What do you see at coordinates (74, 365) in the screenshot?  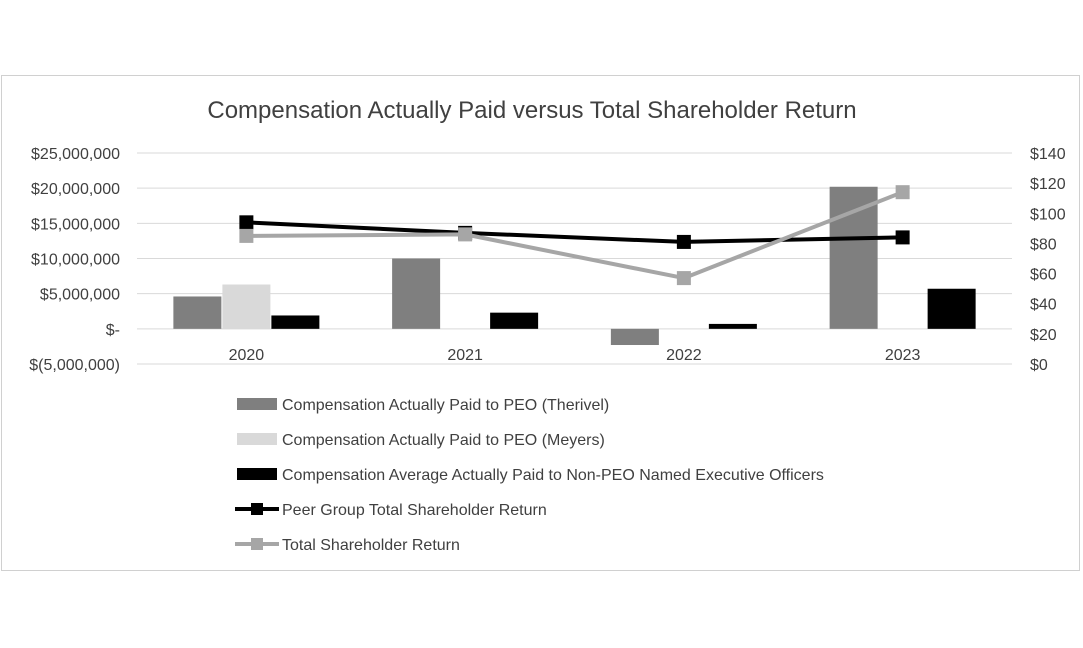 I see `left-tick-label: $(5,000,000)` at bounding box center [74, 365].